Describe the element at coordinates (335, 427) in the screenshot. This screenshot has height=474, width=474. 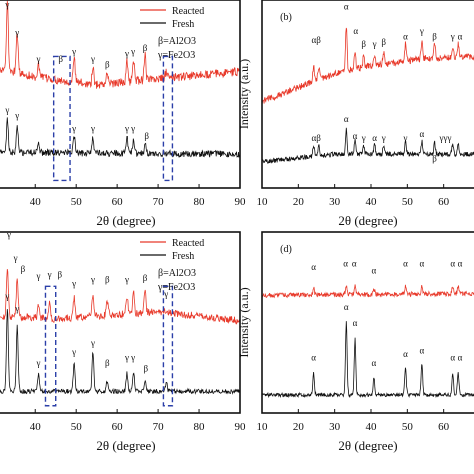
I see `x-tick-label: 30` at that location.